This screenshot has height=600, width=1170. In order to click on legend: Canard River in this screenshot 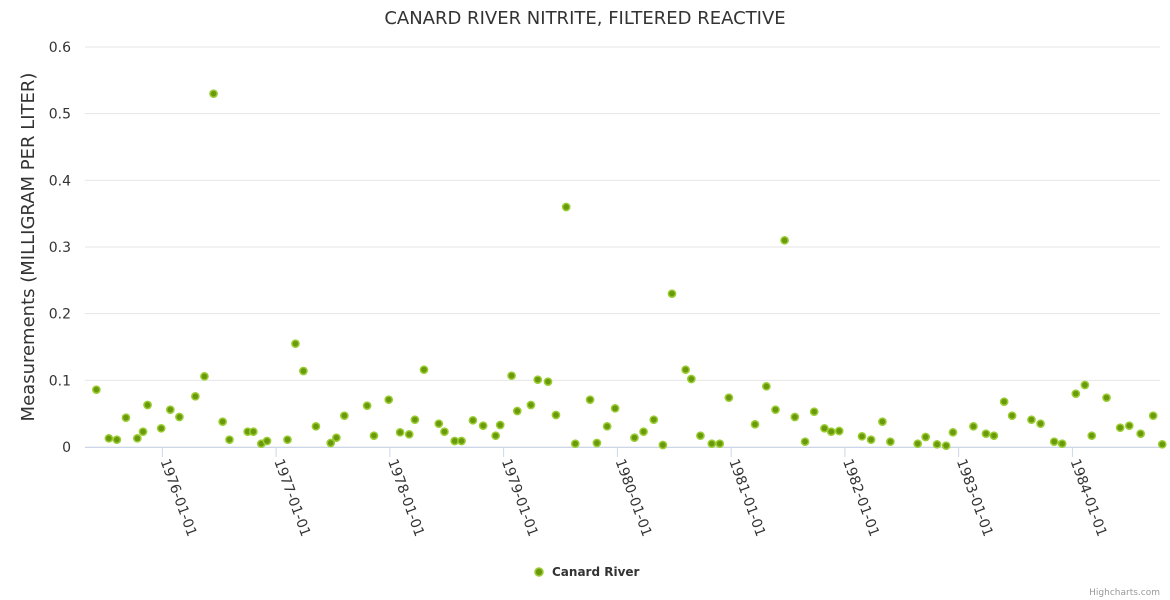, I will do `click(587, 572)`.